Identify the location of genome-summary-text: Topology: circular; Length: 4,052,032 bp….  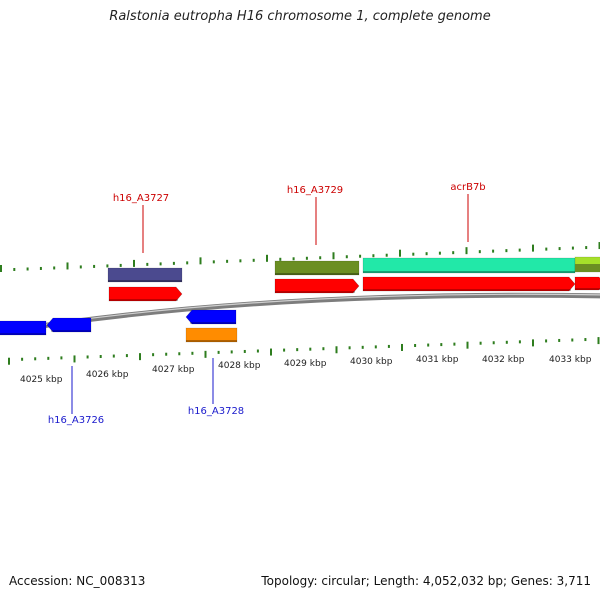
(426, 581).